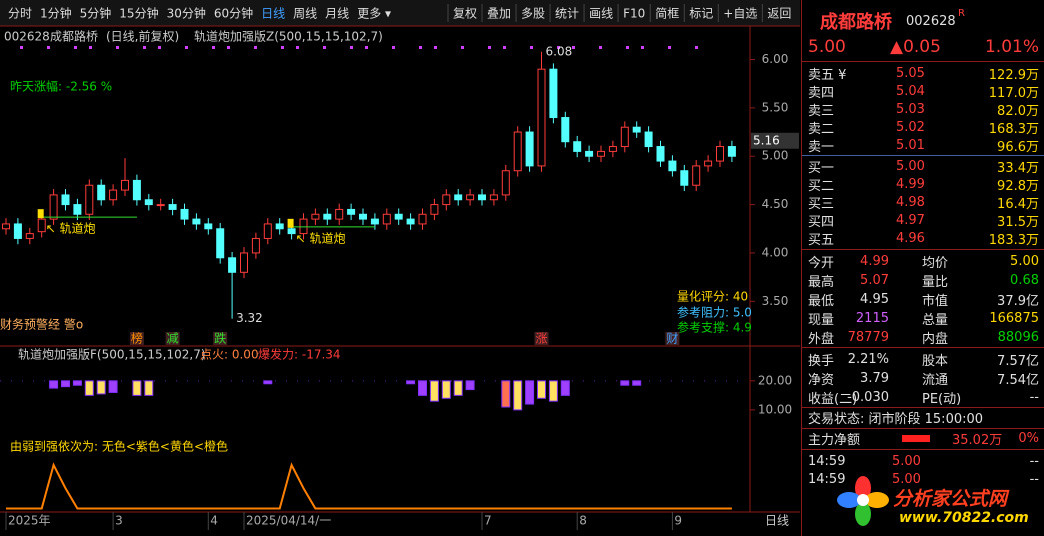  Describe the element at coordinates (740, 14) in the screenshot. I see `toolbar-button: +自选` at that location.